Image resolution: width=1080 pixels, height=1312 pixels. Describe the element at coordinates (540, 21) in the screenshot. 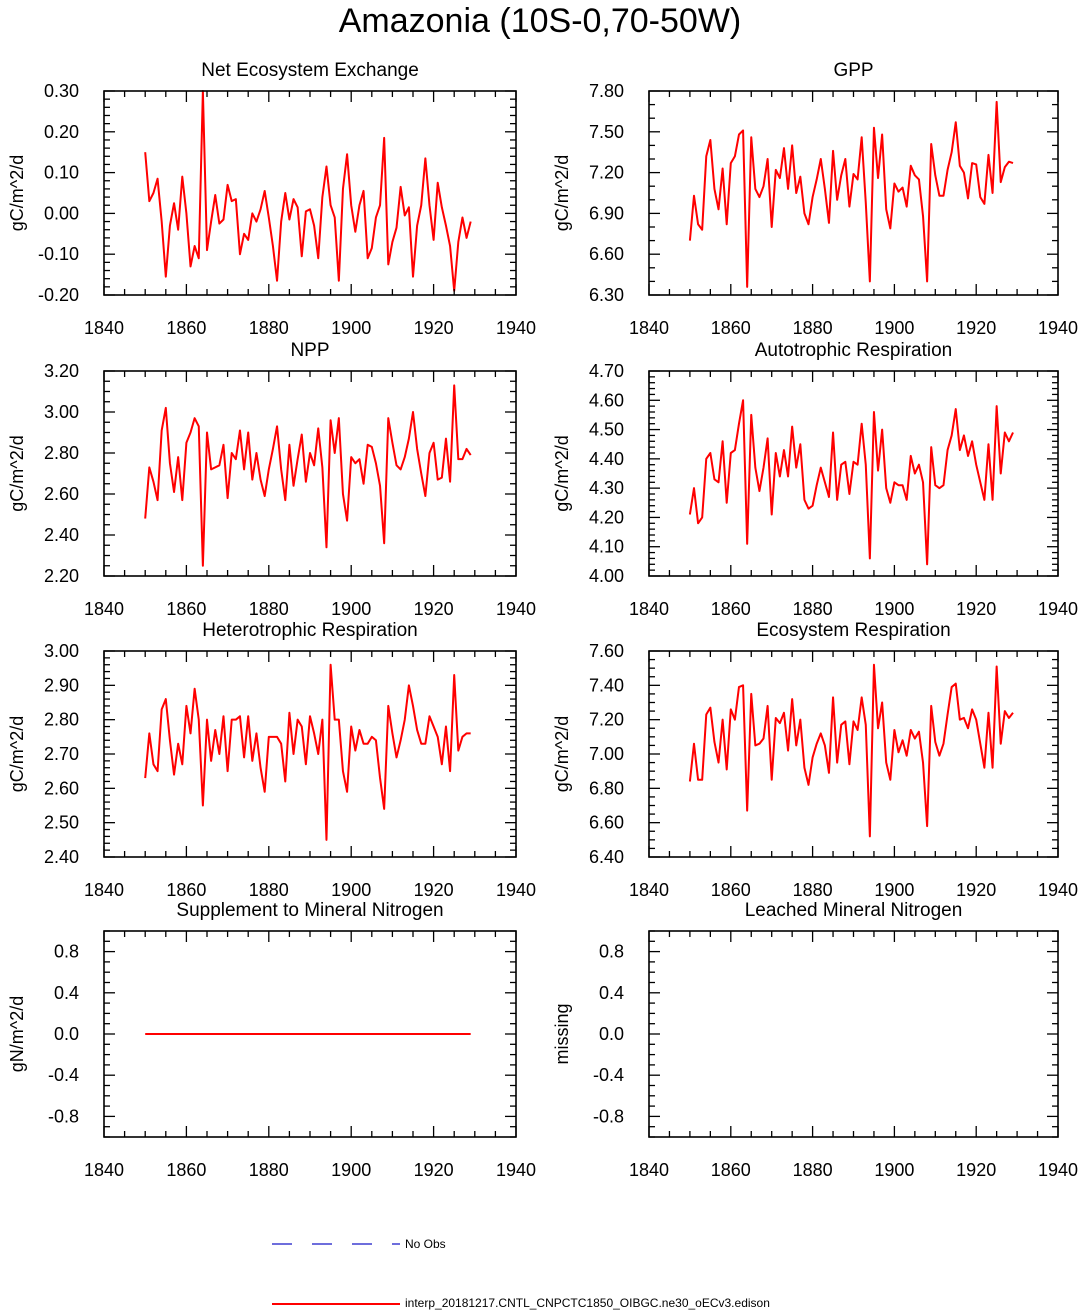

I see `figure-title: Amazonia (10S-0,70-50W)` at that location.